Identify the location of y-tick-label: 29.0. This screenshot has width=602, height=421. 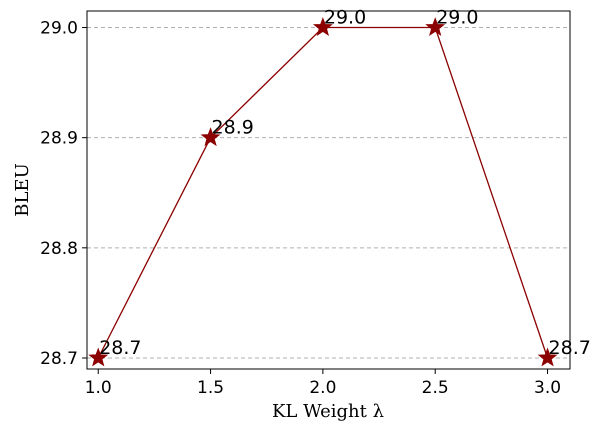
(59, 29).